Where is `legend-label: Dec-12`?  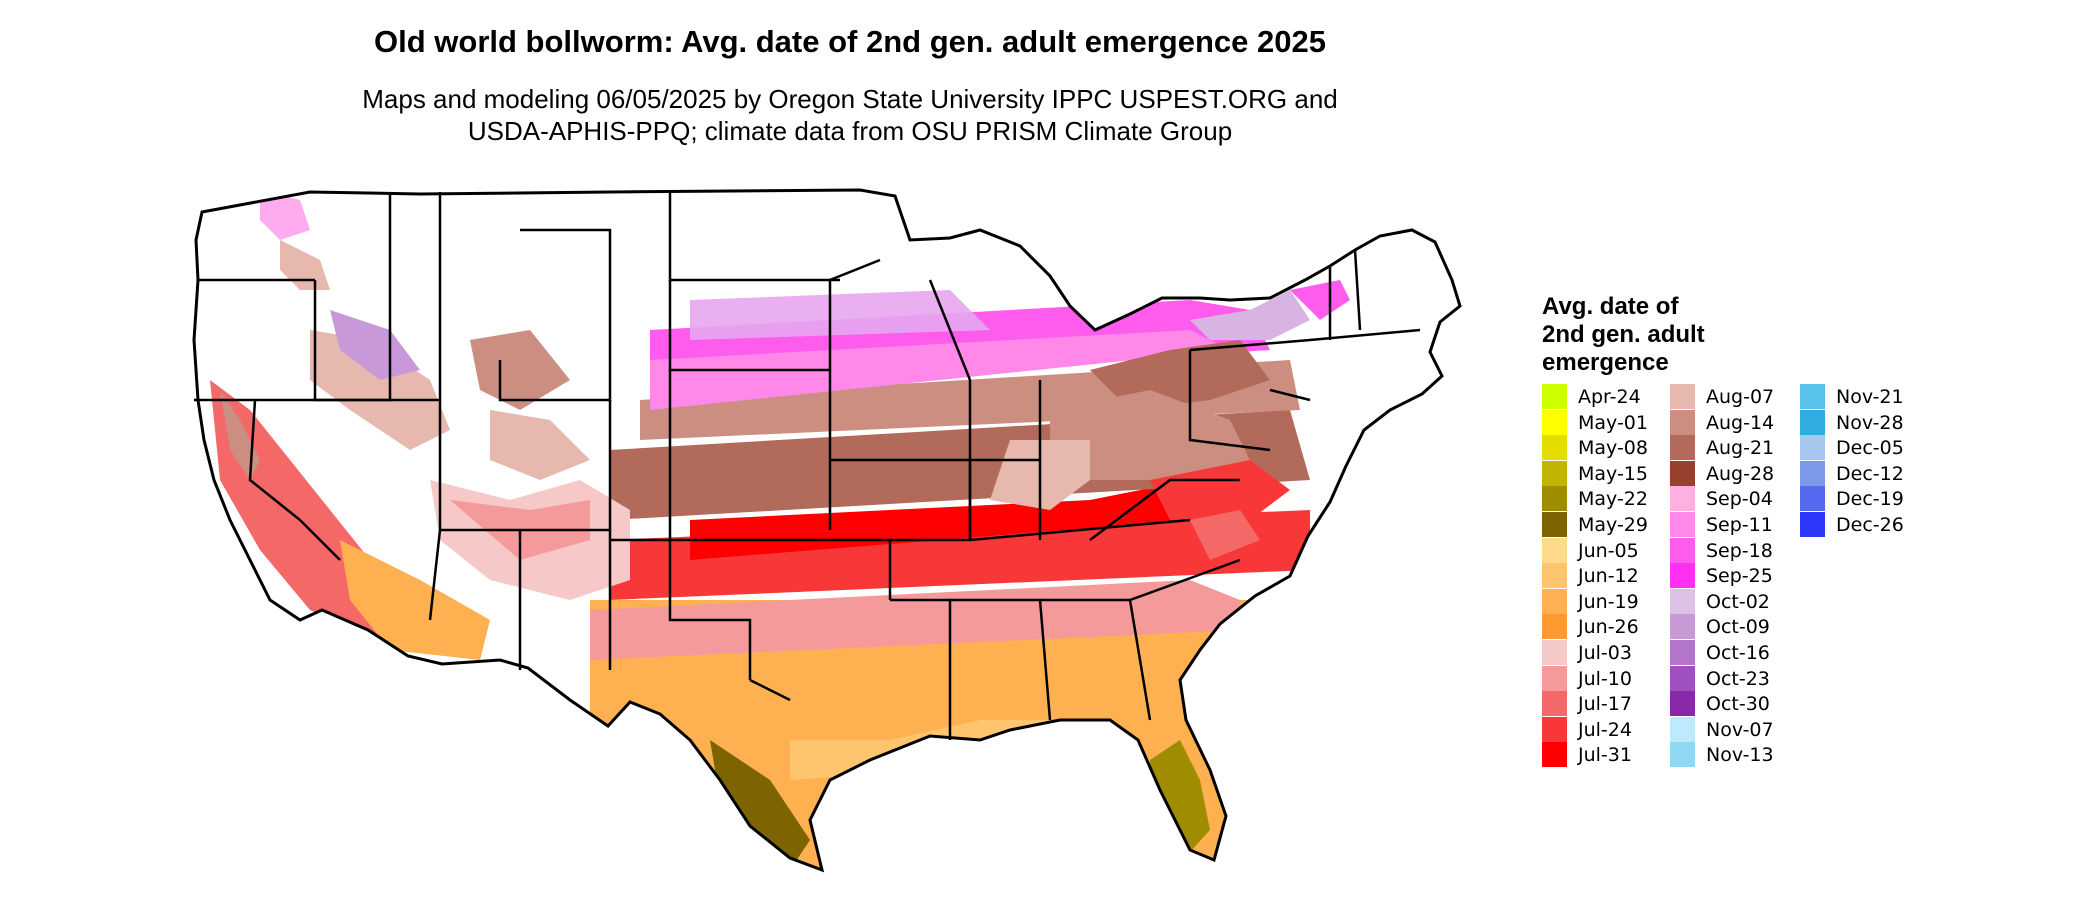 legend-label: Dec-12 is located at coordinates (1870, 473).